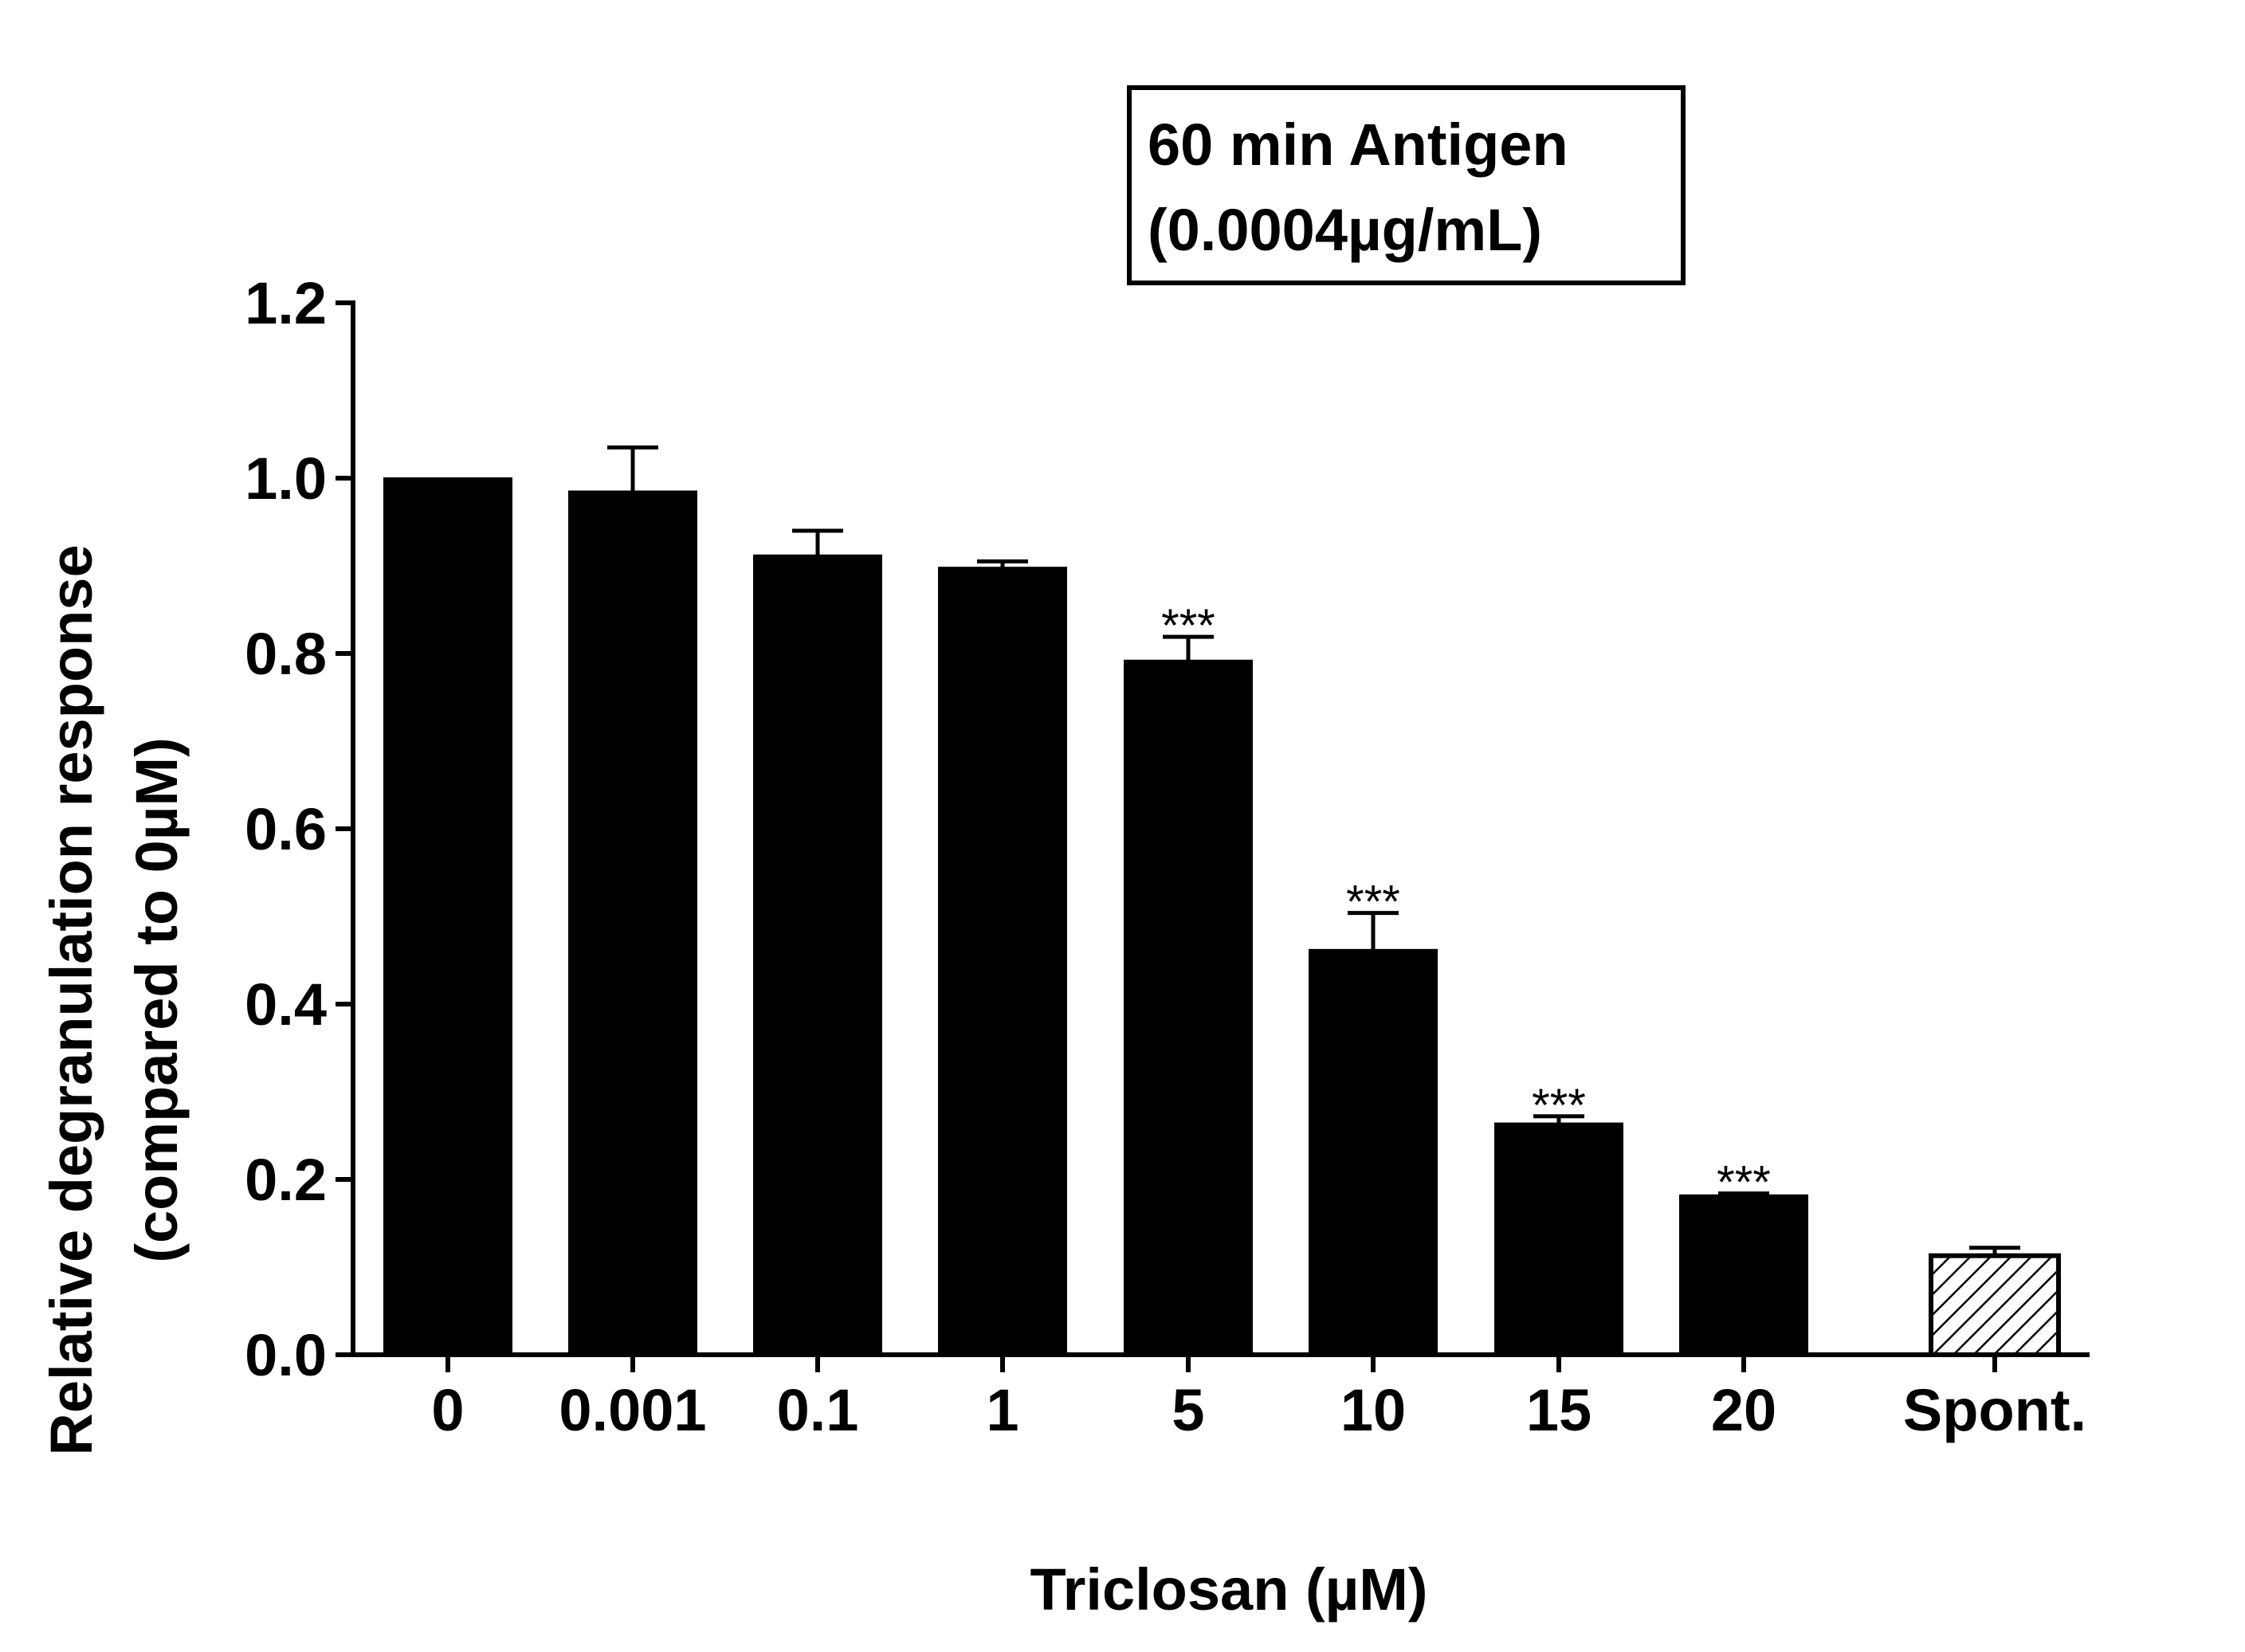 The width and height of the screenshot is (2245, 1652). Describe the element at coordinates (818, 1410) in the screenshot. I see `x-tick-label: 0.1` at that location.